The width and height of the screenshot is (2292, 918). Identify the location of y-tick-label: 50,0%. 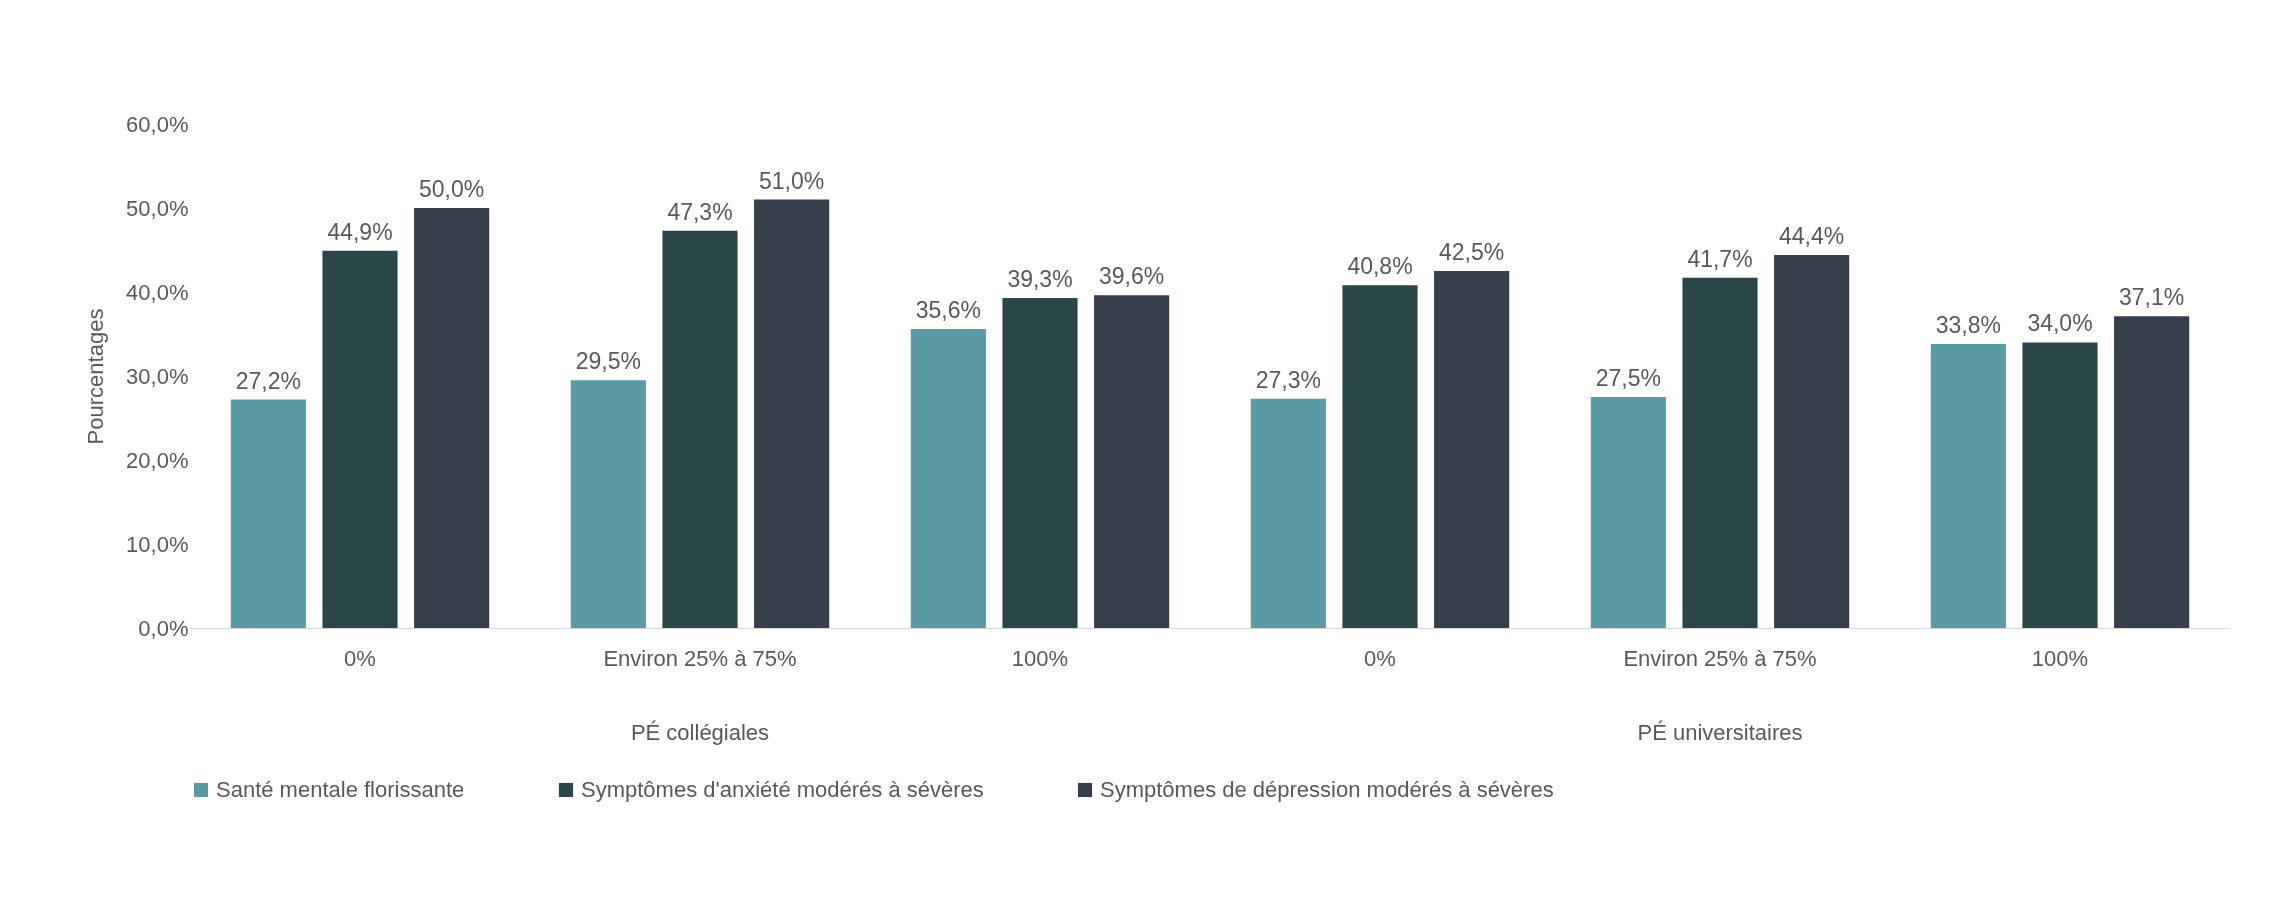
(157, 208).